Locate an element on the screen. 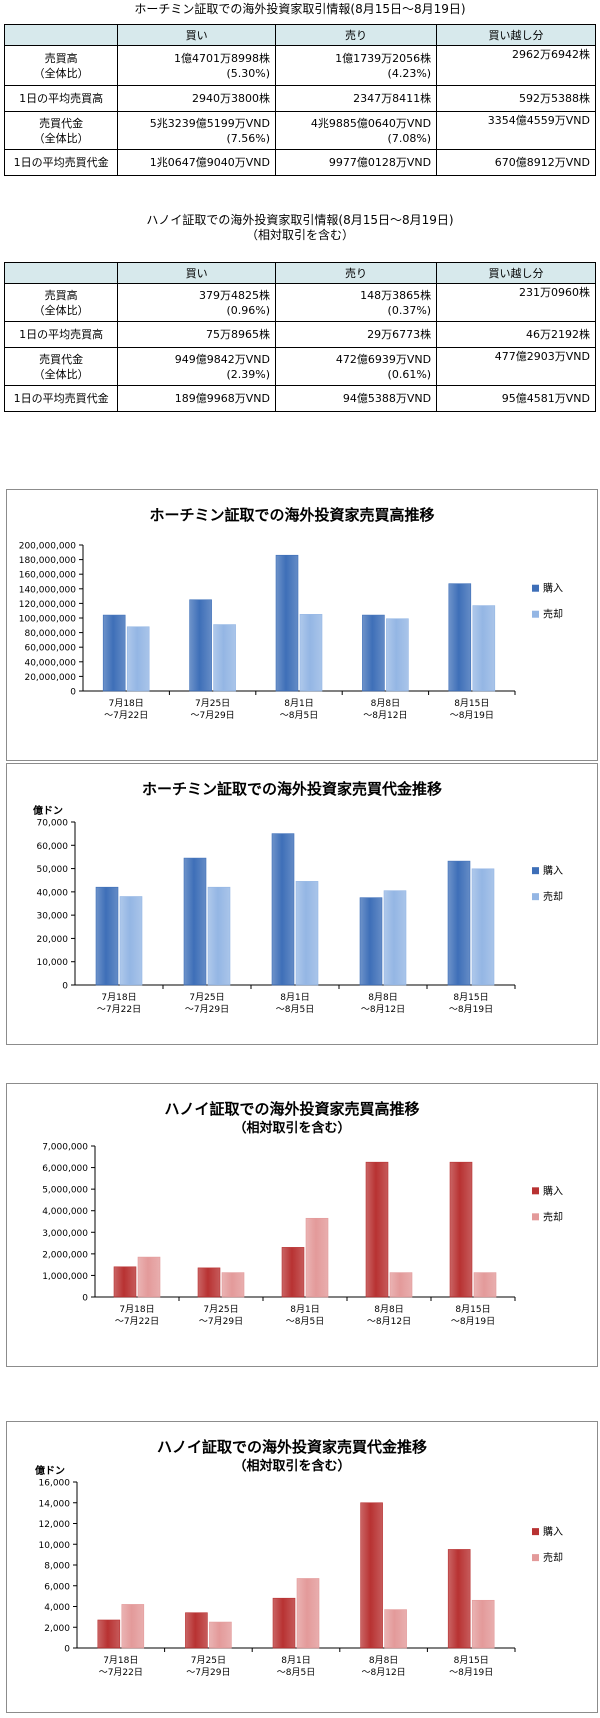 This screenshot has width=600, height=1718. y-tick-label: 5,000,000 is located at coordinates (65, 1191).